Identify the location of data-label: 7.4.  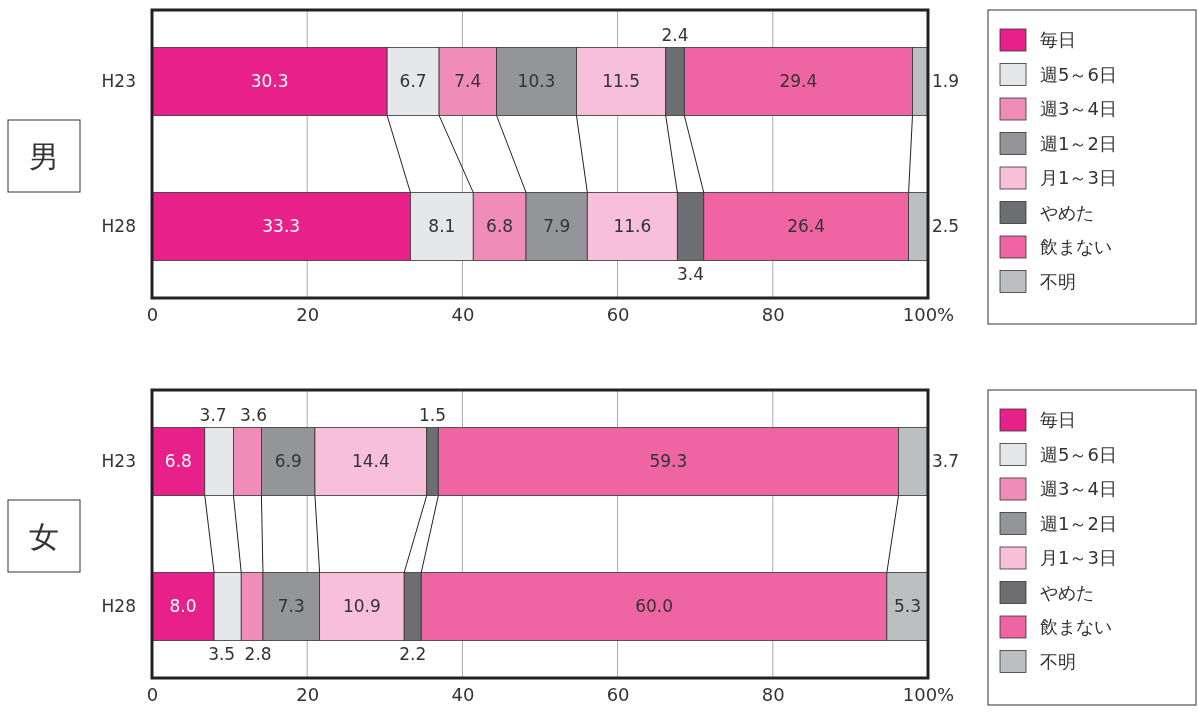
(468, 81).